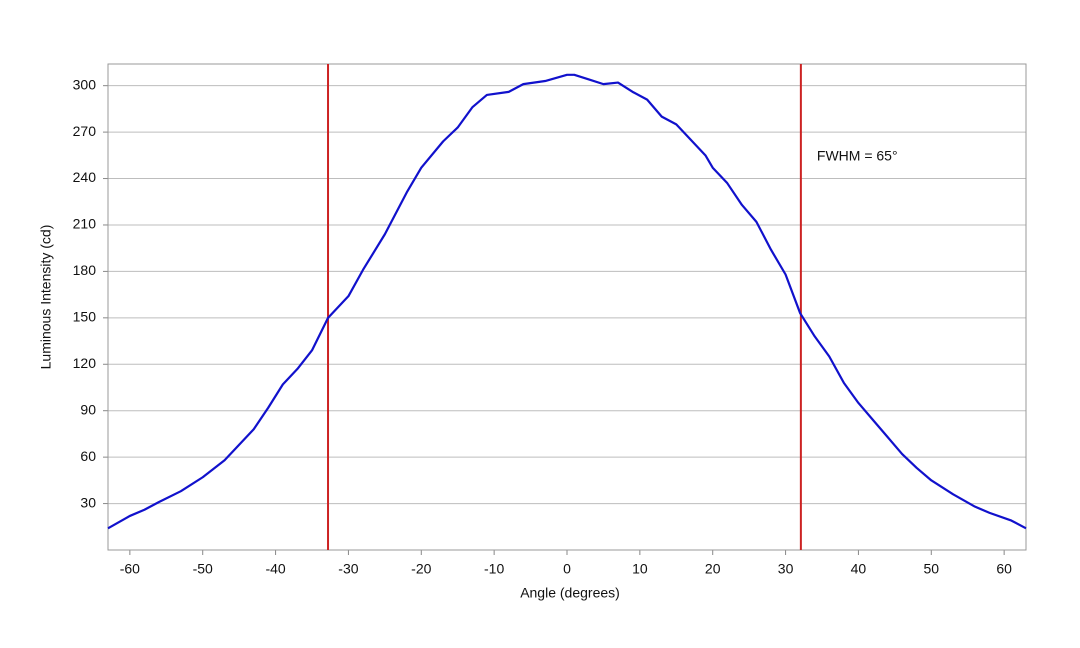 The width and height of the screenshot is (1080, 648). What do you see at coordinates (46, 297) in the screenshot?
I see `y-axis-label: Luminous Intensity (cd)` at bounding box center [46, 297].